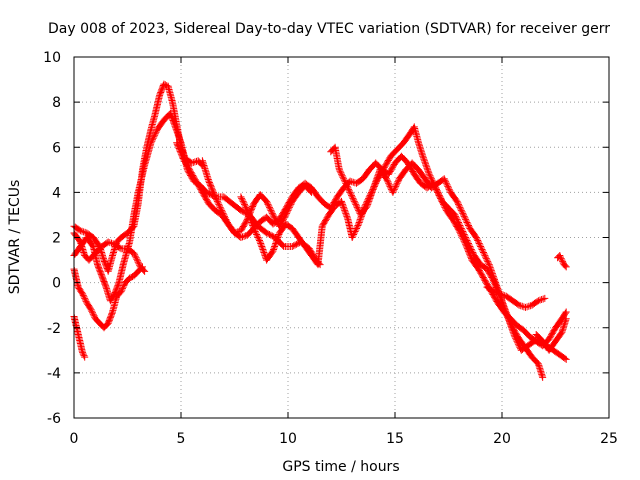 This screenshot has width=640, height=480. I want to click on y-tick-label: -4, so click(54, 374).